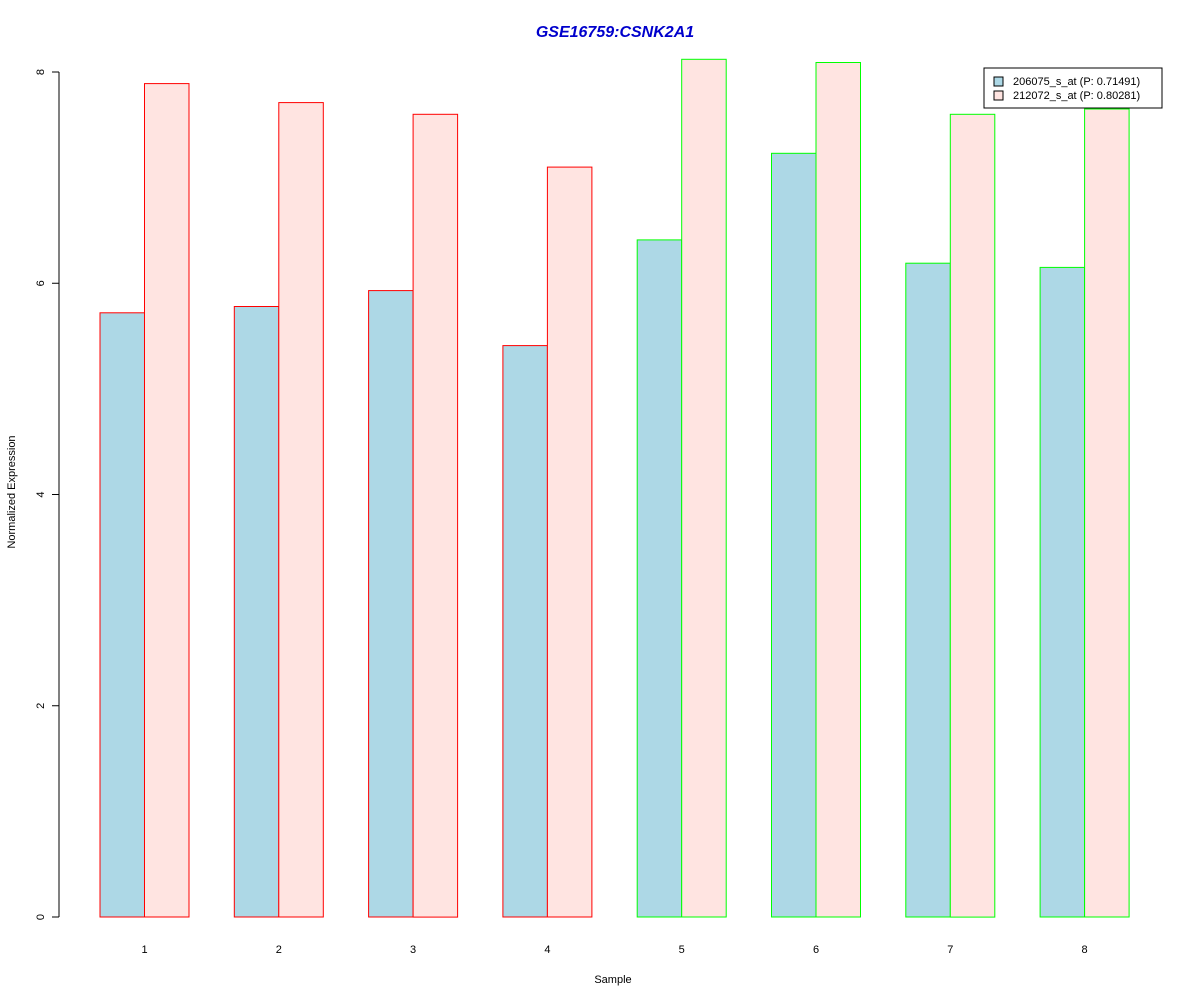 This screenshot has width=1200, height=1000. Describe the element at coordinates (41, 494) in the screenshot. I see `y-tick-label: 4` at that location.